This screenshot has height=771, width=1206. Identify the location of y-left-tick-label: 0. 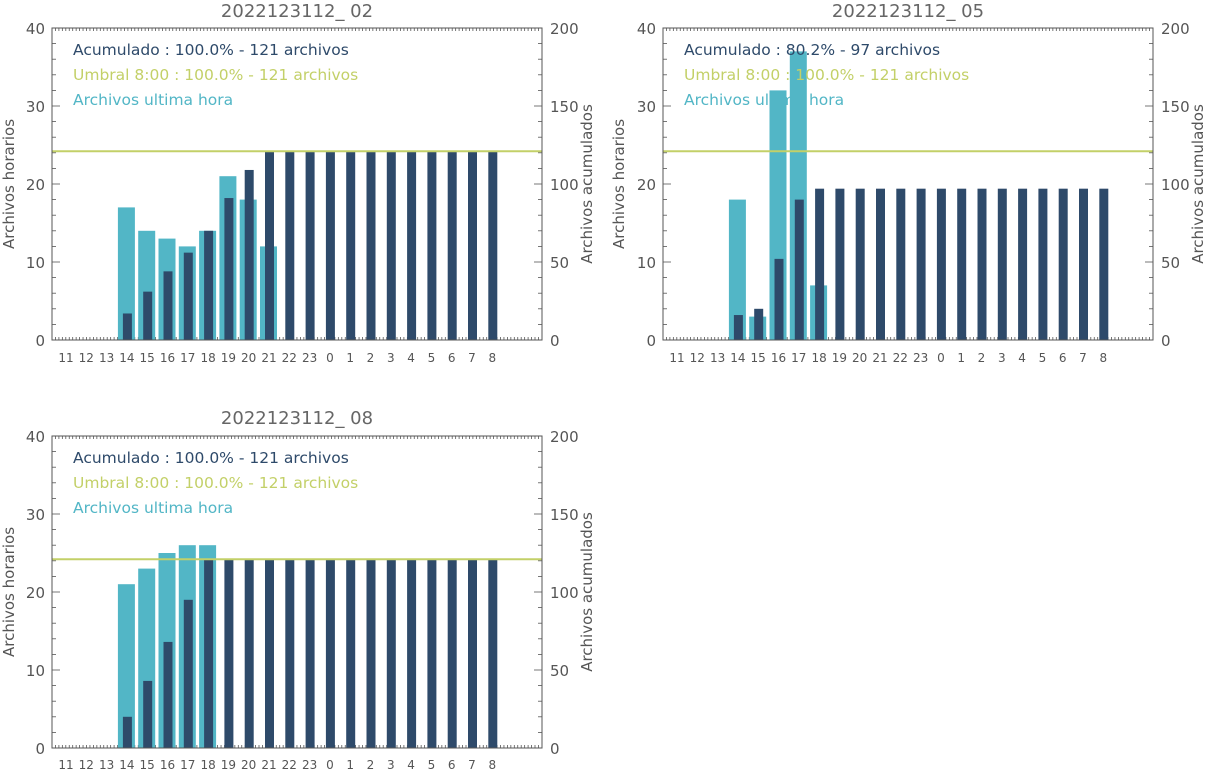
(40, 749).